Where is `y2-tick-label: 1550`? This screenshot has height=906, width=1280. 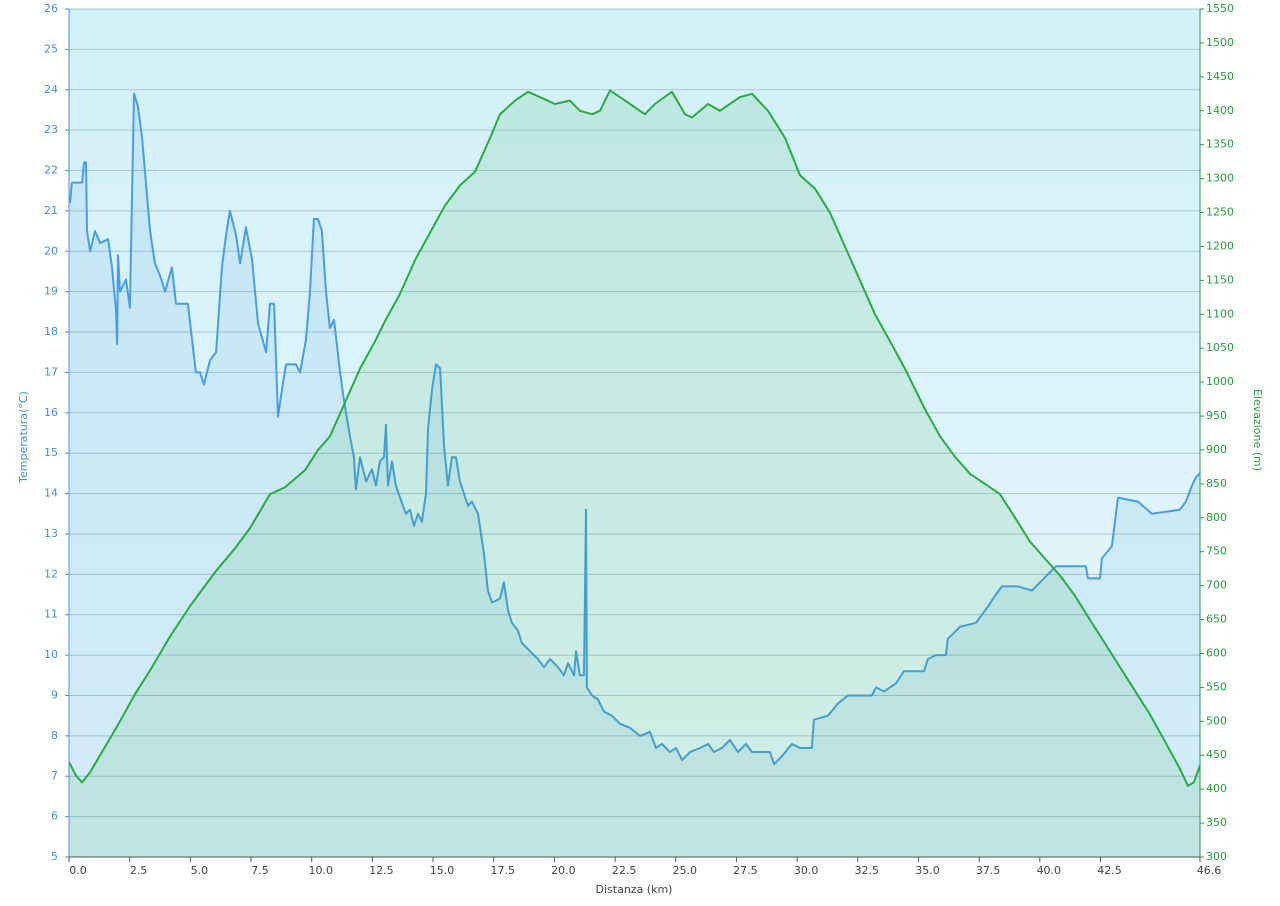
y2-tick-label: 1550 is located at coordinates (1220, 8).